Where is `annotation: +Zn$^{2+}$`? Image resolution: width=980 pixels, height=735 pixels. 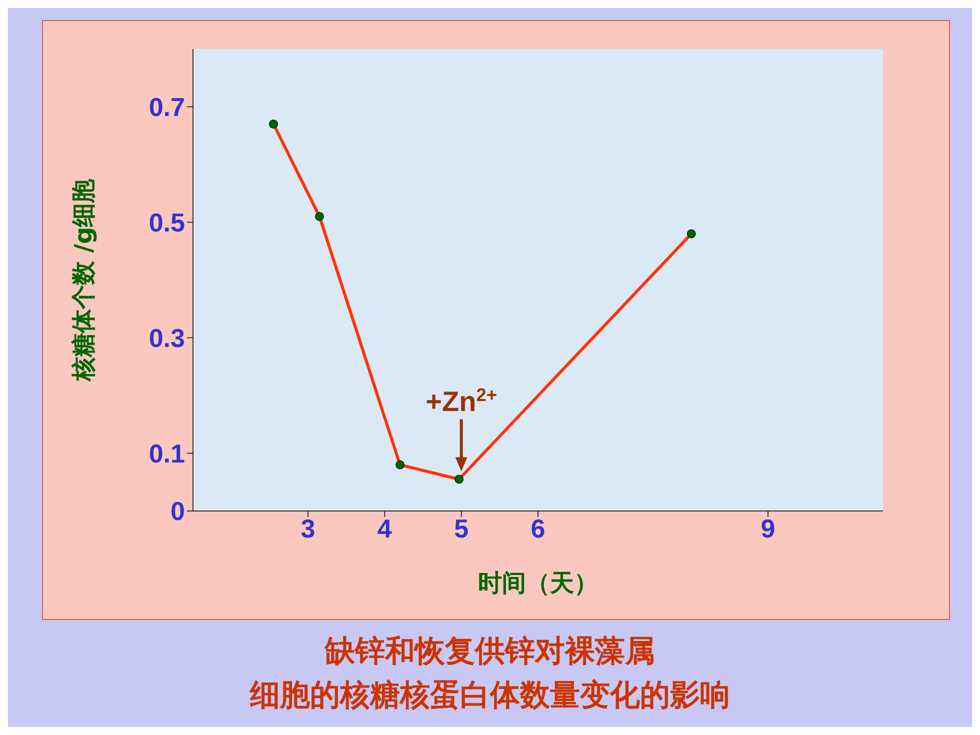 annotation: +Zn$^{2+}$ is located at coordinates (461, 401).